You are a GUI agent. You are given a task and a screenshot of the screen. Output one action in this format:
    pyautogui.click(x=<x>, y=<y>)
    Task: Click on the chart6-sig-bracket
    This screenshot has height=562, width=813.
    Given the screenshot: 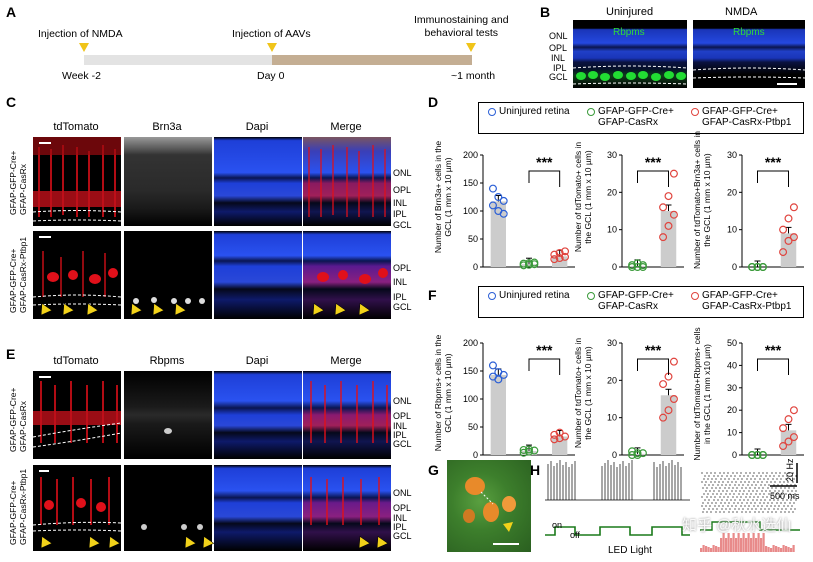 What is the action you would take?
    pyautogui.click(x=773, y=366)
    